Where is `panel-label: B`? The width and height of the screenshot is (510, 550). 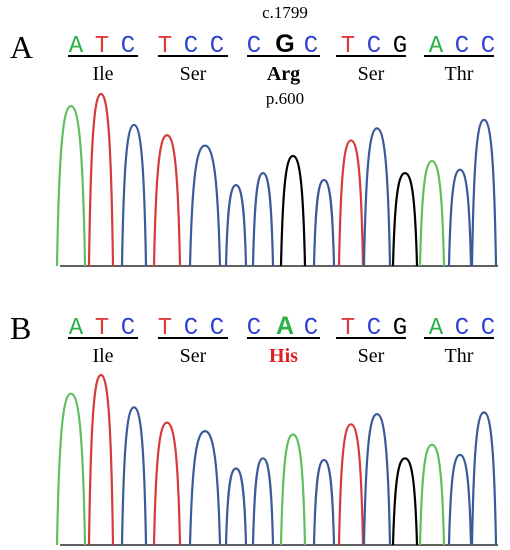
panel-label: B is located at coordinates (20, 328).